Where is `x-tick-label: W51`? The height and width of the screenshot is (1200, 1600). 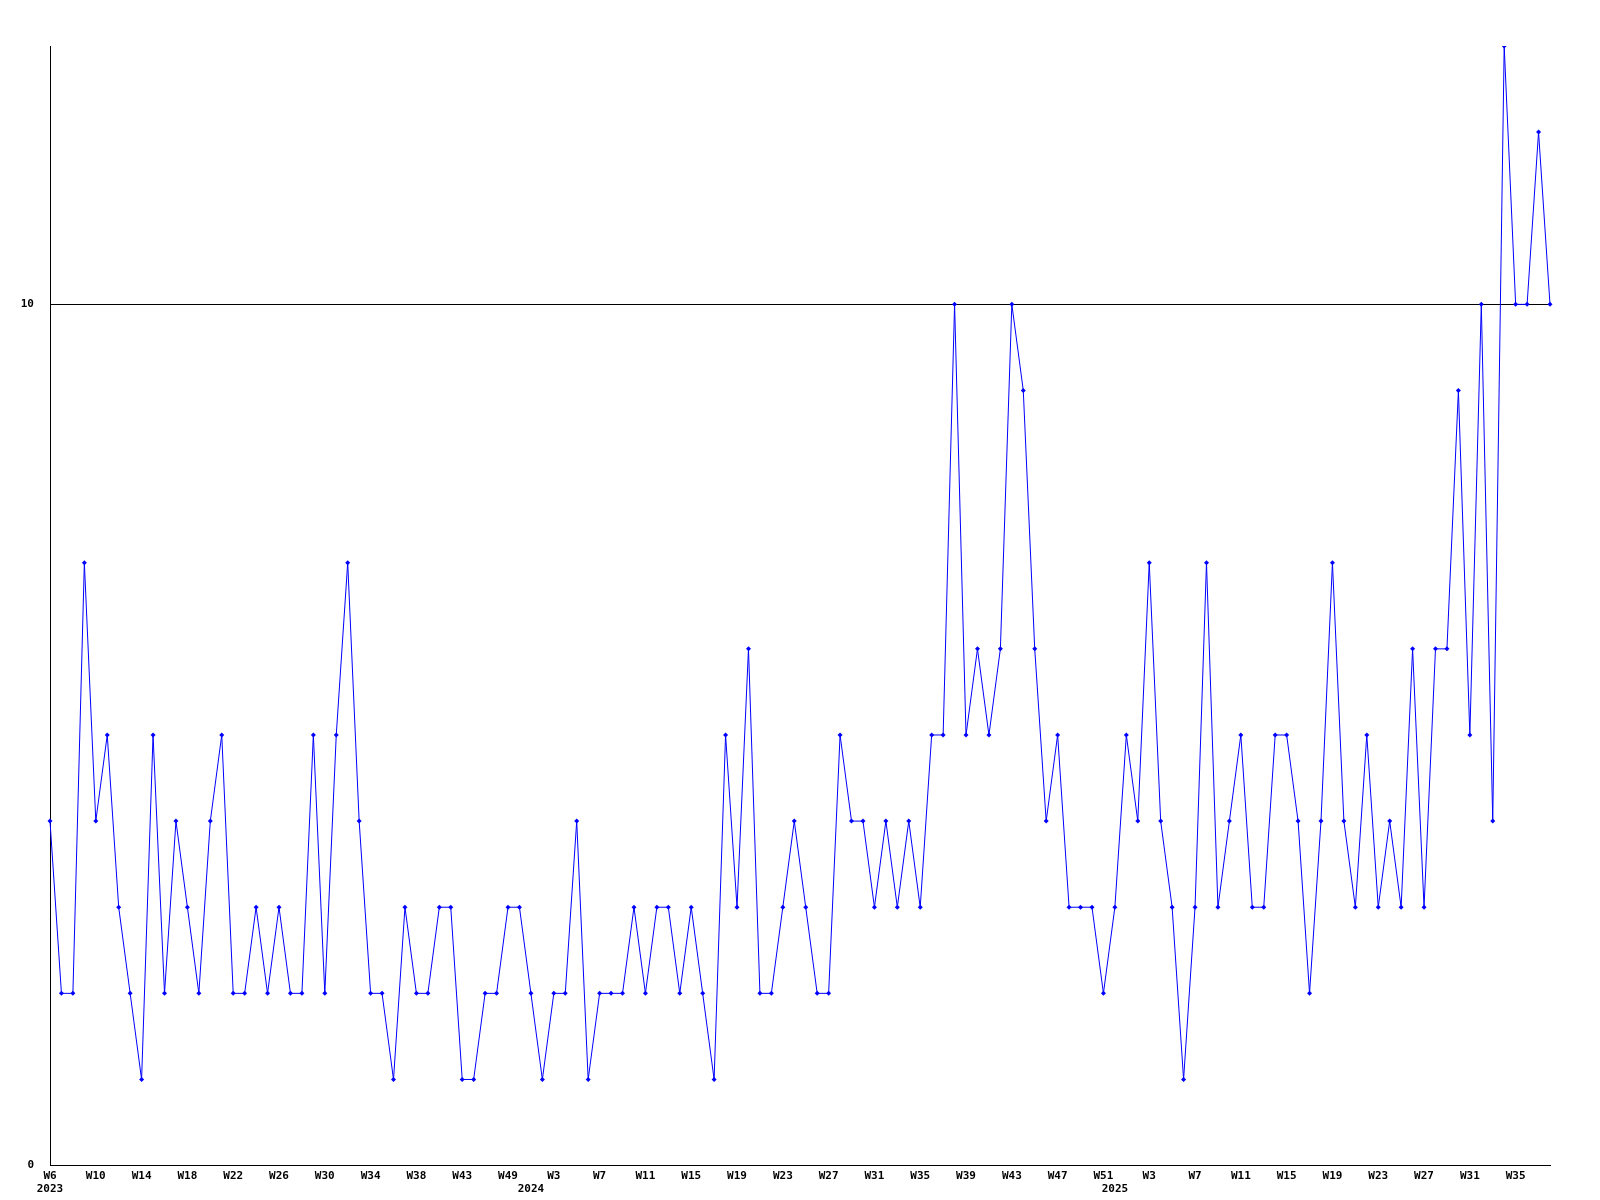 x-tick-label: W51 is located at coordinates (1103, 1176).